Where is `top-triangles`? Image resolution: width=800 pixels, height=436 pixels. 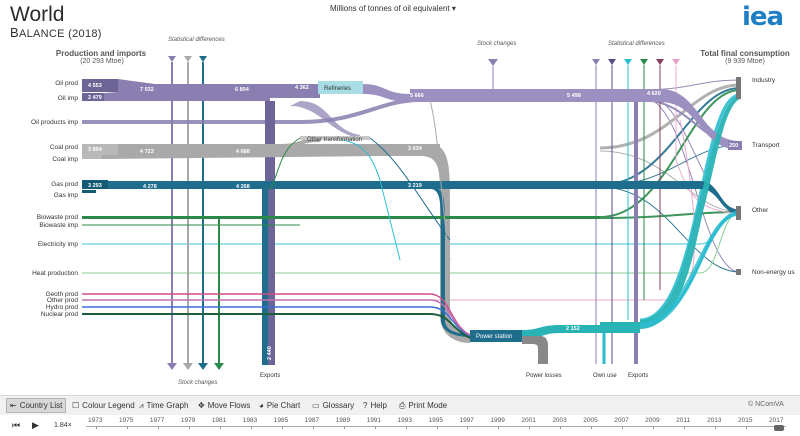
top-triangles is located at coordinates (424, 61).